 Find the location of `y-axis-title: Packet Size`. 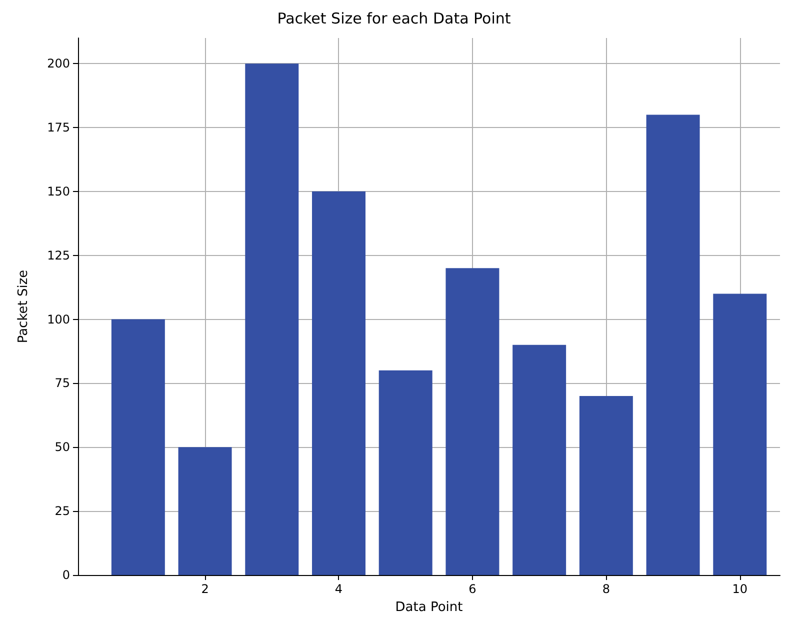

y-axis-title: Packet Size is located at coordinates (23, 307).